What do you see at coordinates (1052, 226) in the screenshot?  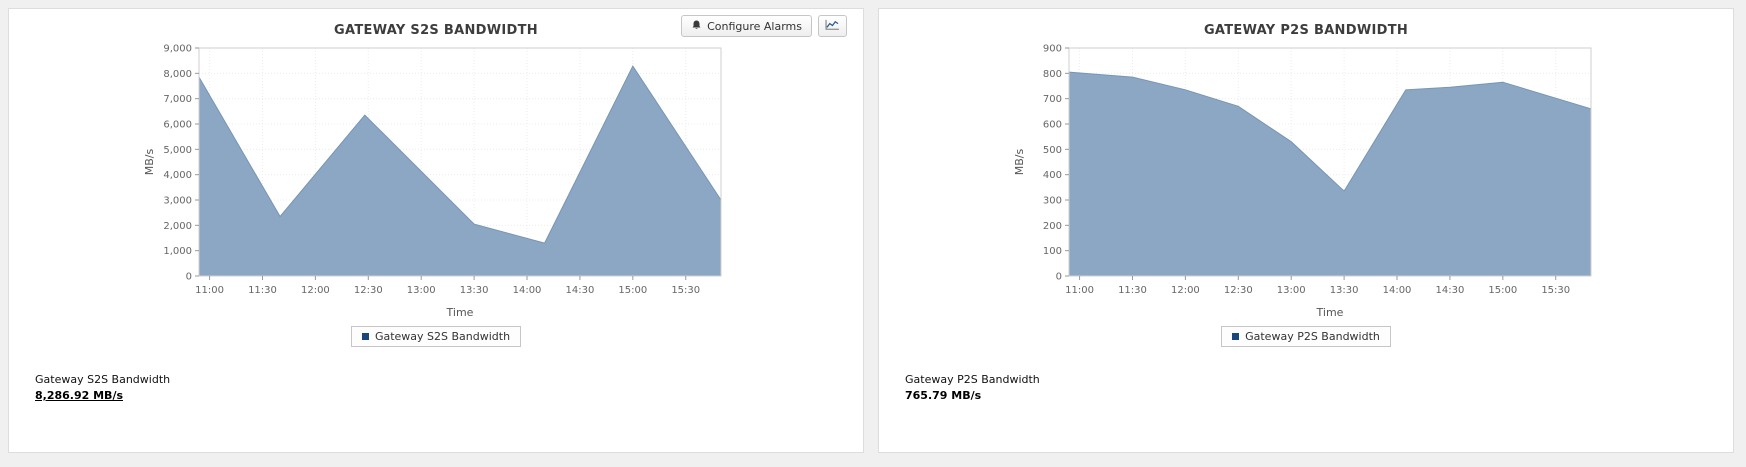 I see `svg-text: 200` at bounding box center [1052, 226].